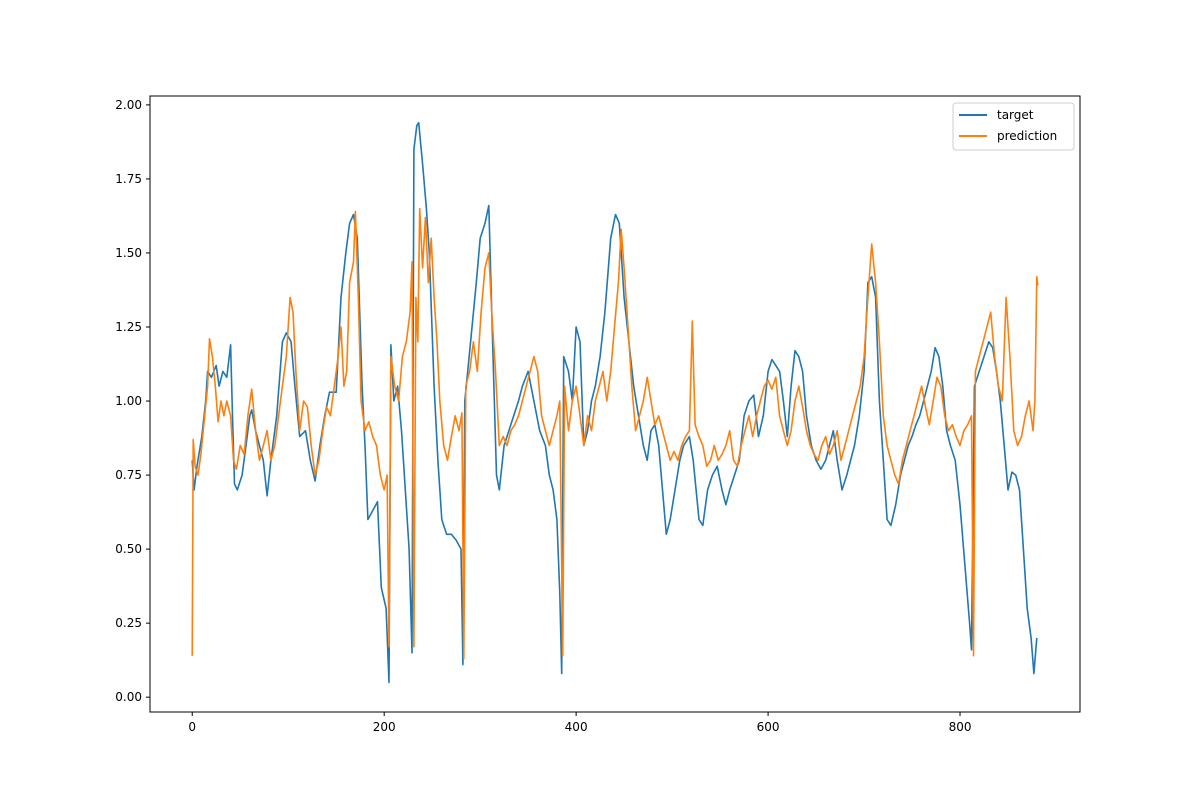 The image size is (1200, 800). What do you see at coordinates (768, 727) in the screenshot?
I see `x-tick-label: 600` at bounding box center [768, 727].